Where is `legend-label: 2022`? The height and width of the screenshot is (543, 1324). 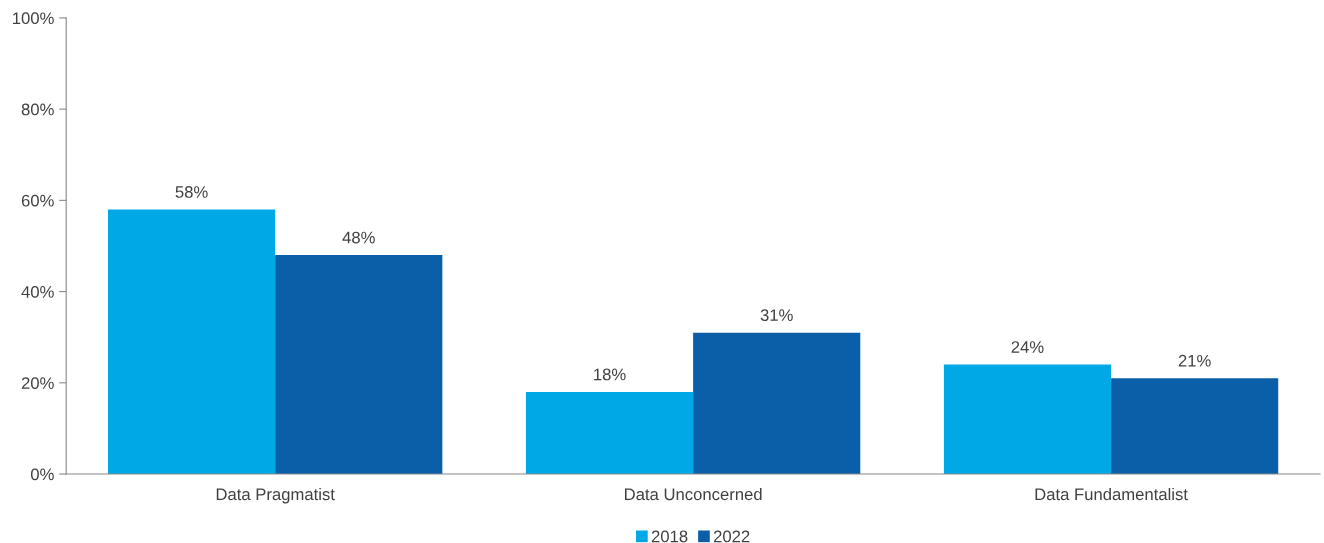 legend-label: 2022 is located at coordinates (731, 536).